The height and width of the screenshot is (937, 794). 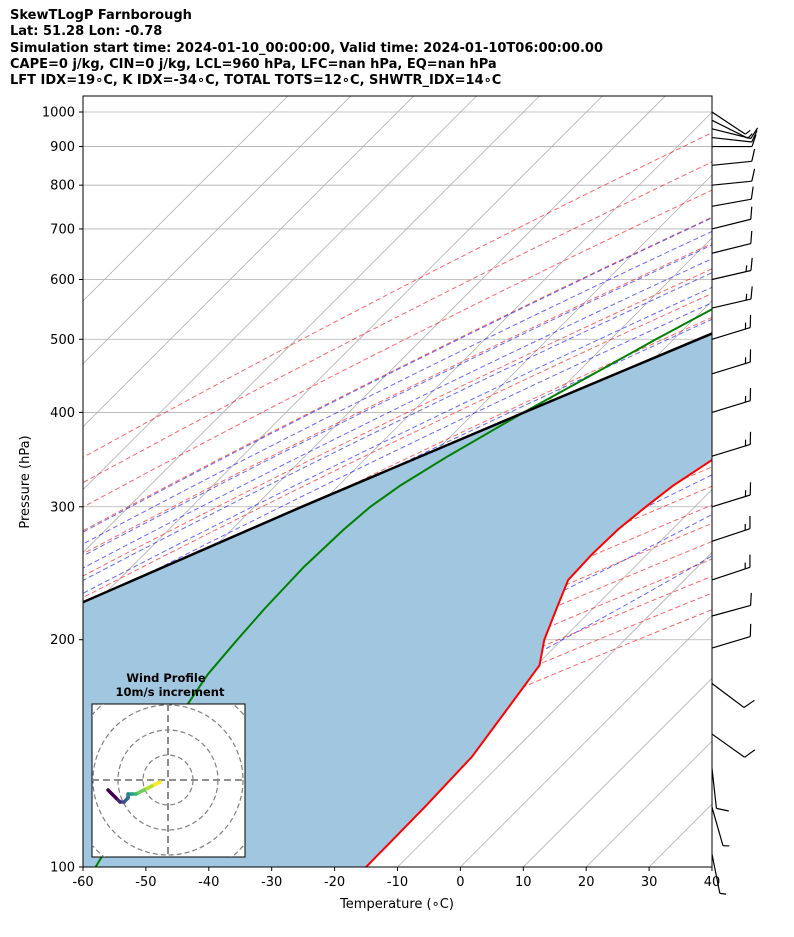 What do you see at coordinates (396, 904) in the screenshot?
I see `x-axis-label: Temperature (∘C)` at bounding box center [396, 904].